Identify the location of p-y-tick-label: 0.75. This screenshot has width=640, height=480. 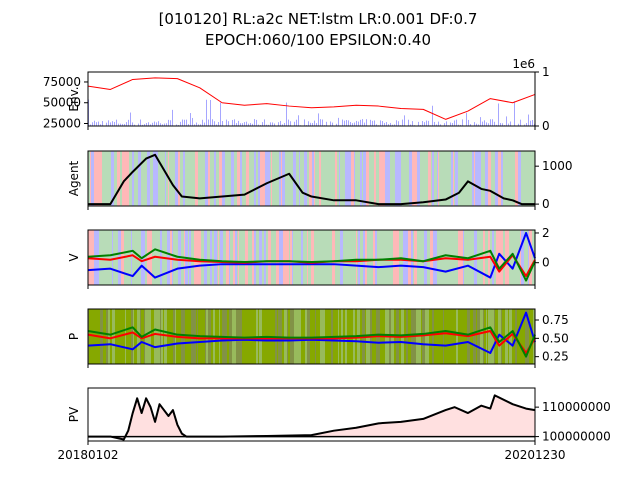
(555, 320).